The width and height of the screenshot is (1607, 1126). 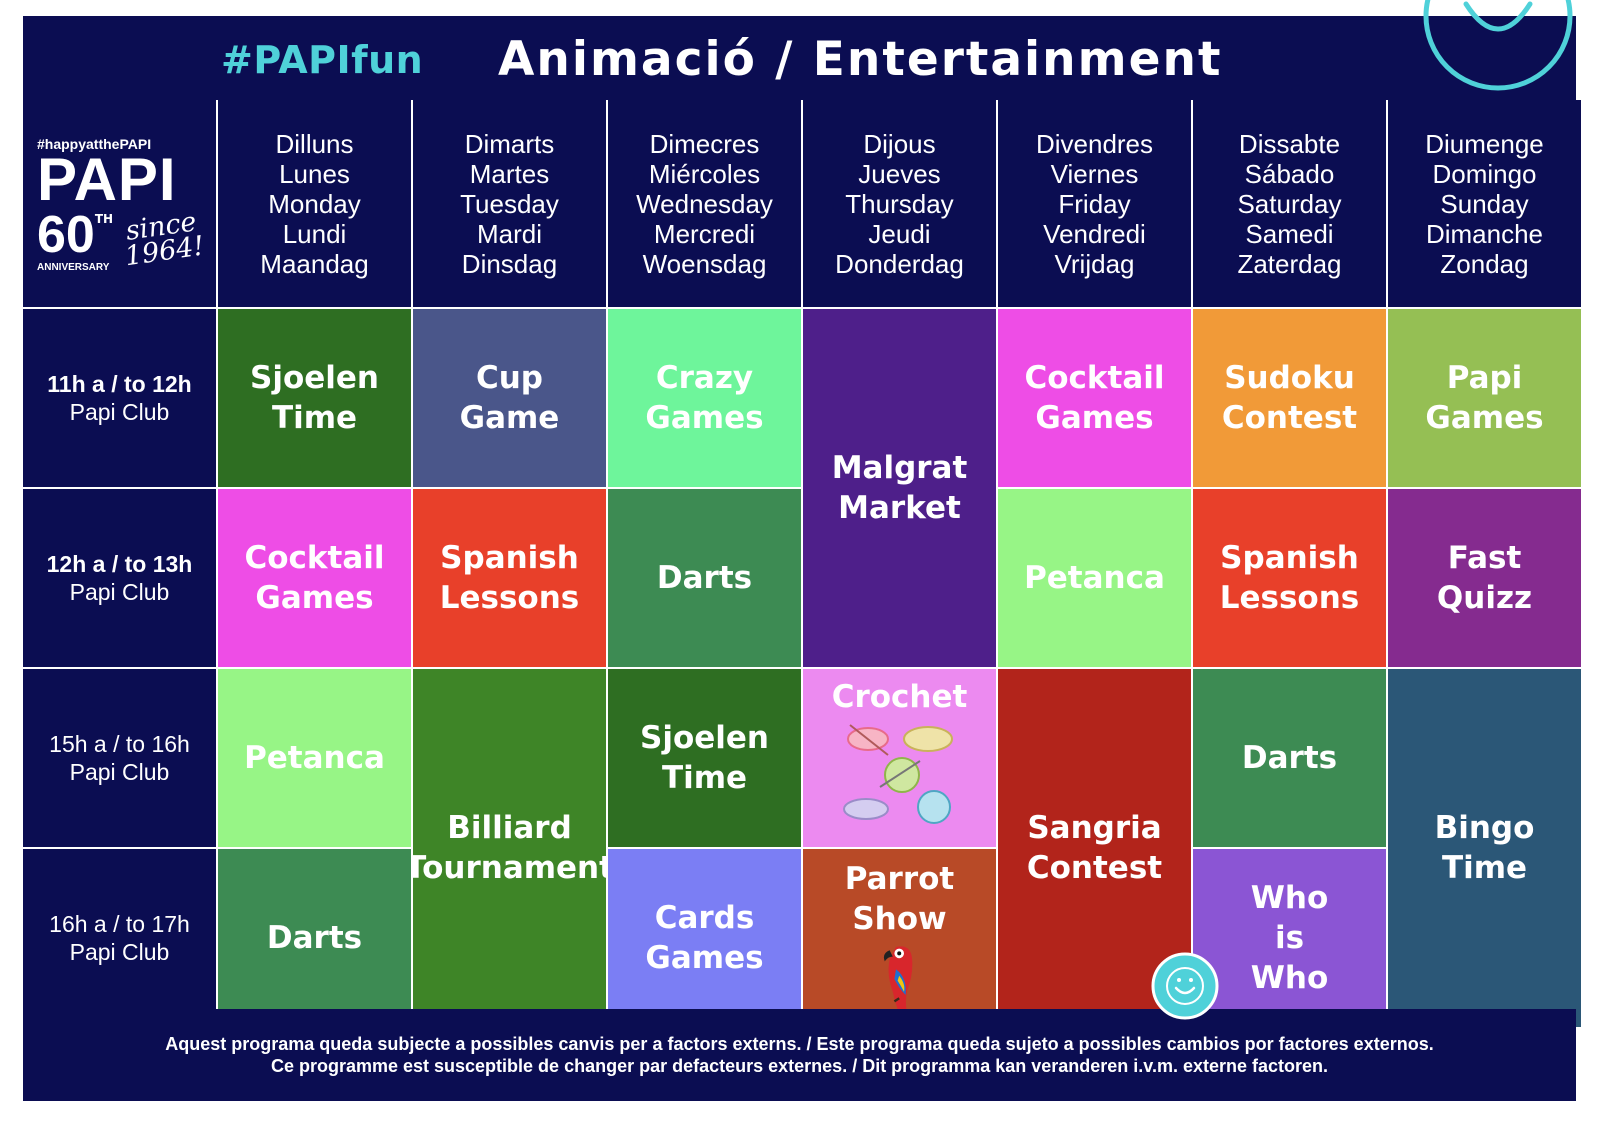 What do you see at coordinates (704, 398) in the screenshot?
I see `activity-crazy-games: Crazy Games` at bounding box center [704, 398].